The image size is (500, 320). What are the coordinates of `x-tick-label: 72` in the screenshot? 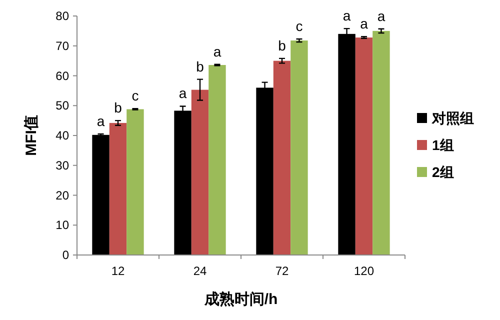 It's located at (282, 271).